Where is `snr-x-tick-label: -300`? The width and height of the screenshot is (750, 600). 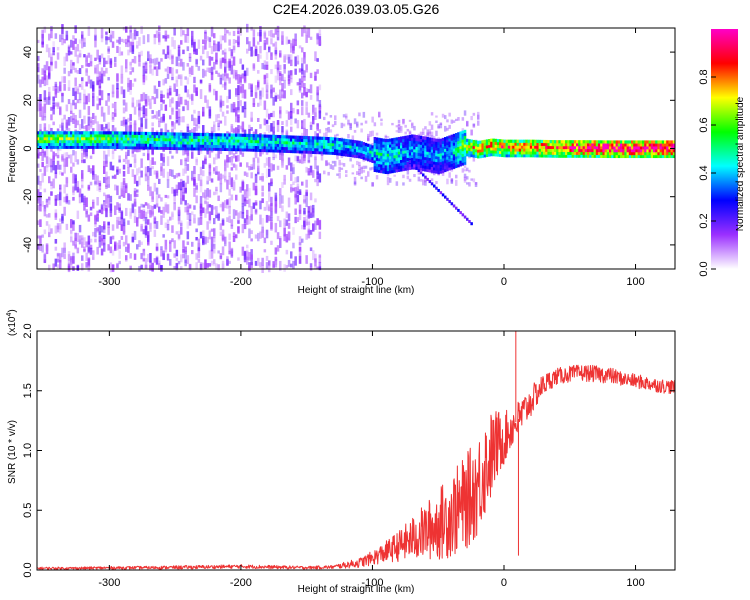 snr-x-tick-label: -300 is located at coordinates (109, 583).